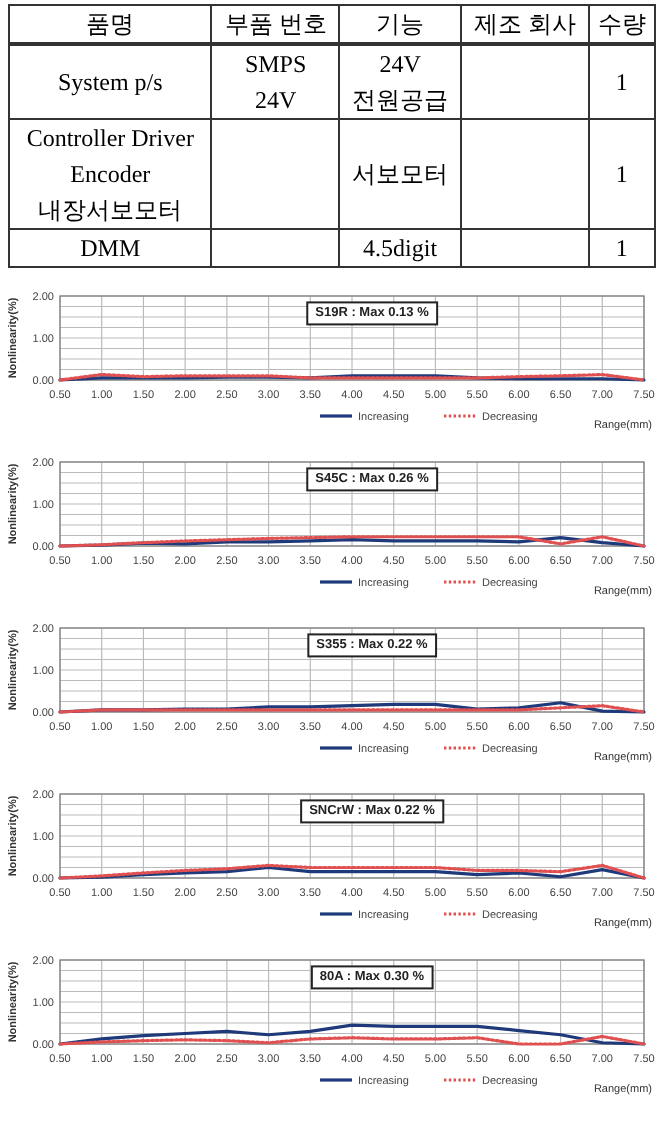 The image size is (664, 1134). Describe the element at coordinates (400, 248) in the screenshot. I see `text: 4.5digit` at that location.